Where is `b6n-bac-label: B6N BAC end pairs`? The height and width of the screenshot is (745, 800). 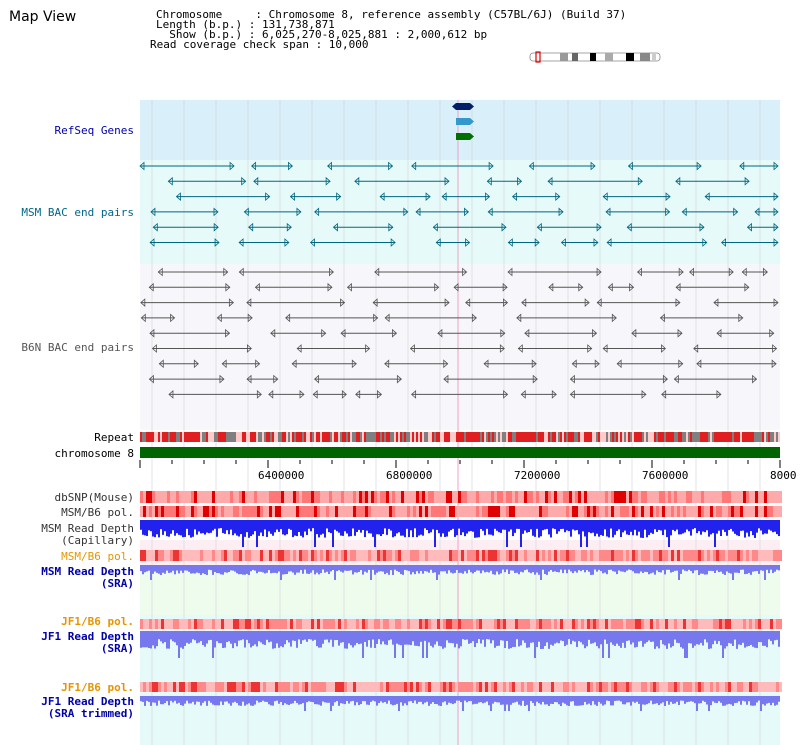 b6n-bac-label: B6N BAC end pairs is located at coordinates (77, 347).